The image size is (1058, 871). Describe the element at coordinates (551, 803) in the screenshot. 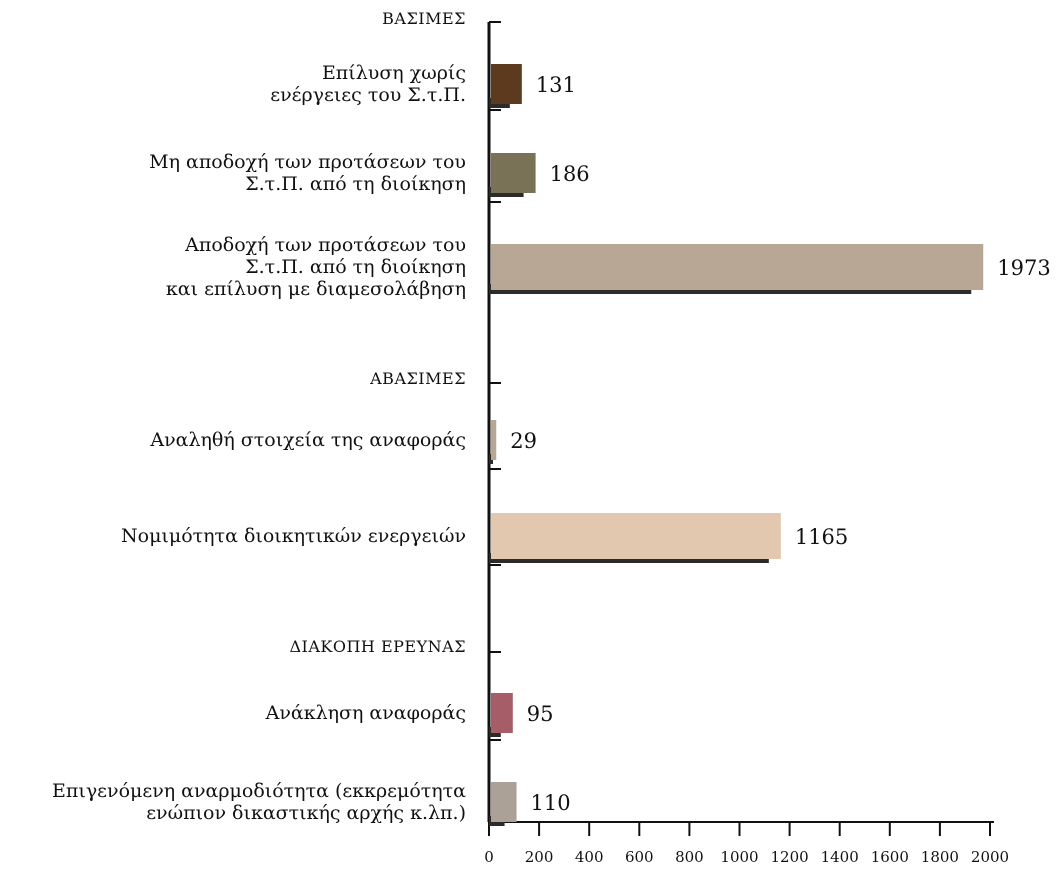

I see `bar-value-label: 110` at that location.